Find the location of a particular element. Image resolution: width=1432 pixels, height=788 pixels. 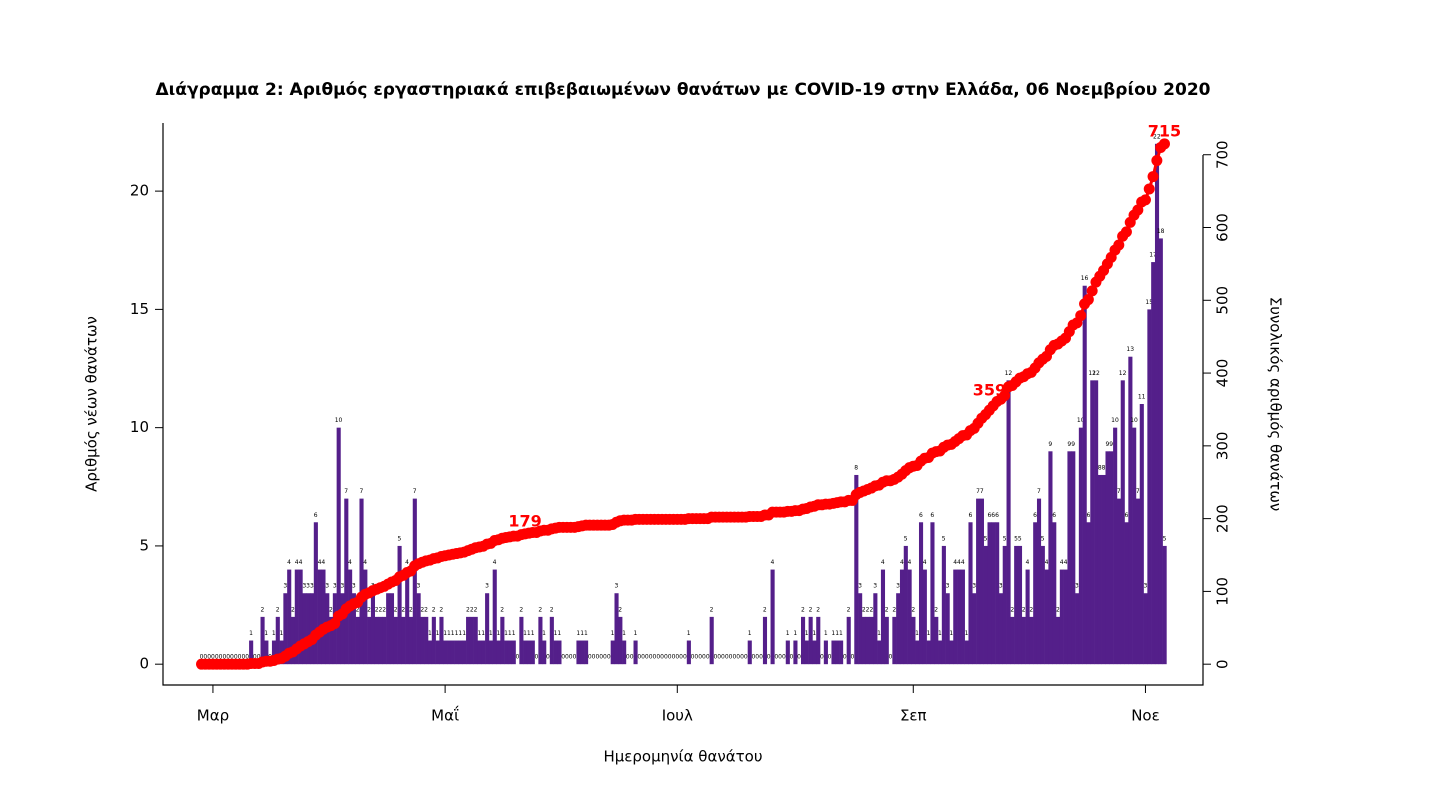

bar-value-label: 22 is located at coordinates (1157, 136).